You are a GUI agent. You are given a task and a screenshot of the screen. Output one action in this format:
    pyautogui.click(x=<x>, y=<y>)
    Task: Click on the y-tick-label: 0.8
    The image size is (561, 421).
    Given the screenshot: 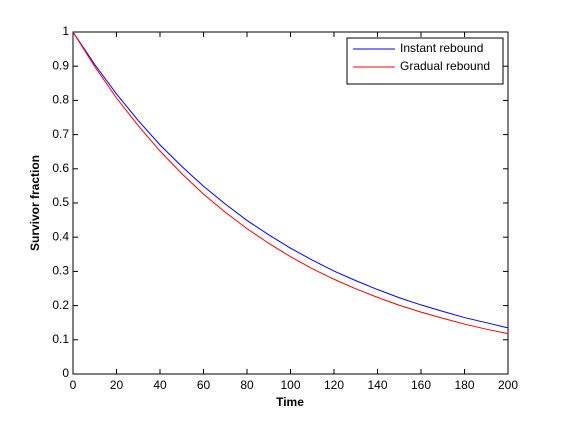 What is the action you would take?
    pyautogui.click(x=60, y=100)
    